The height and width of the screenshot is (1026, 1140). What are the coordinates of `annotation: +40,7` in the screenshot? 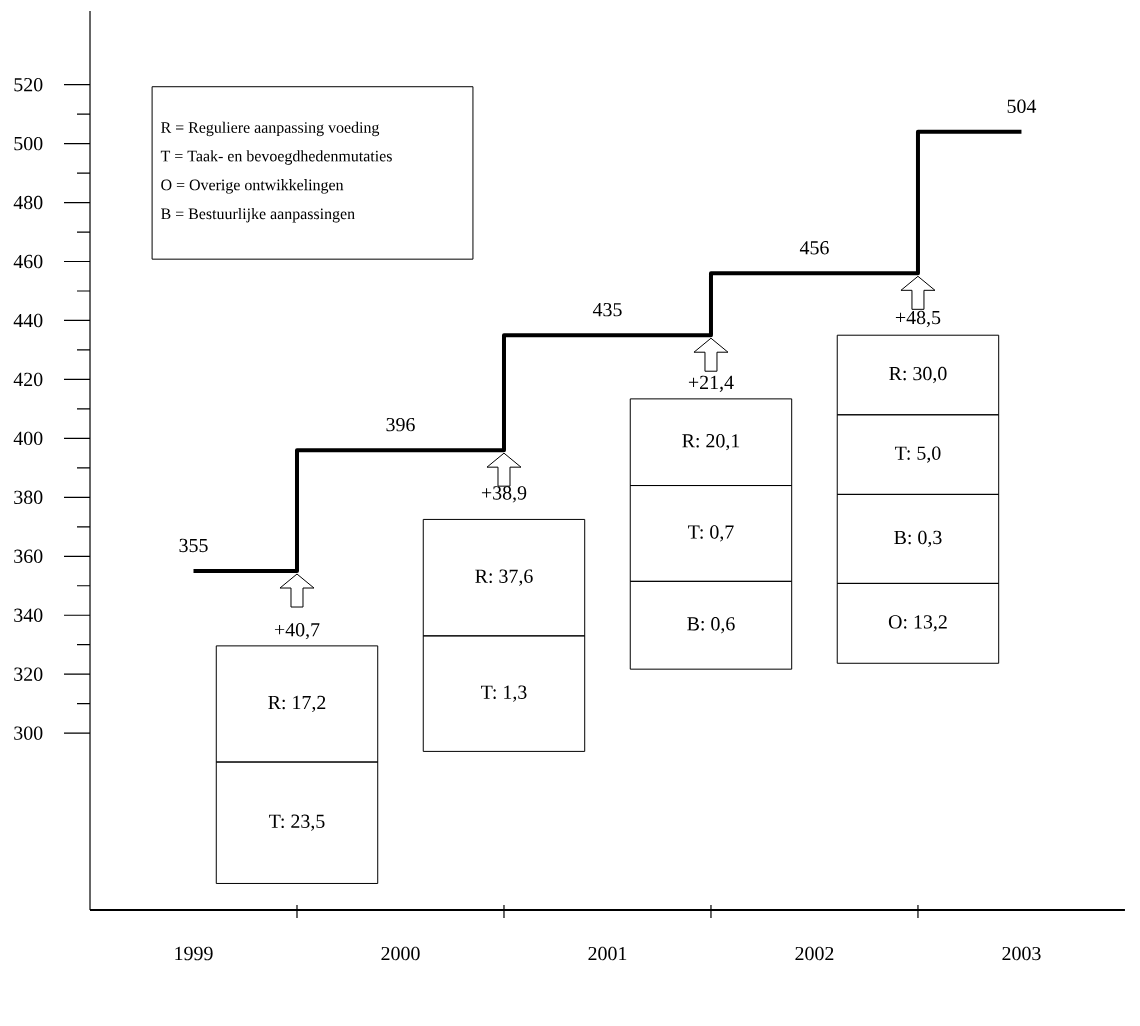 It's located at (297, 631).